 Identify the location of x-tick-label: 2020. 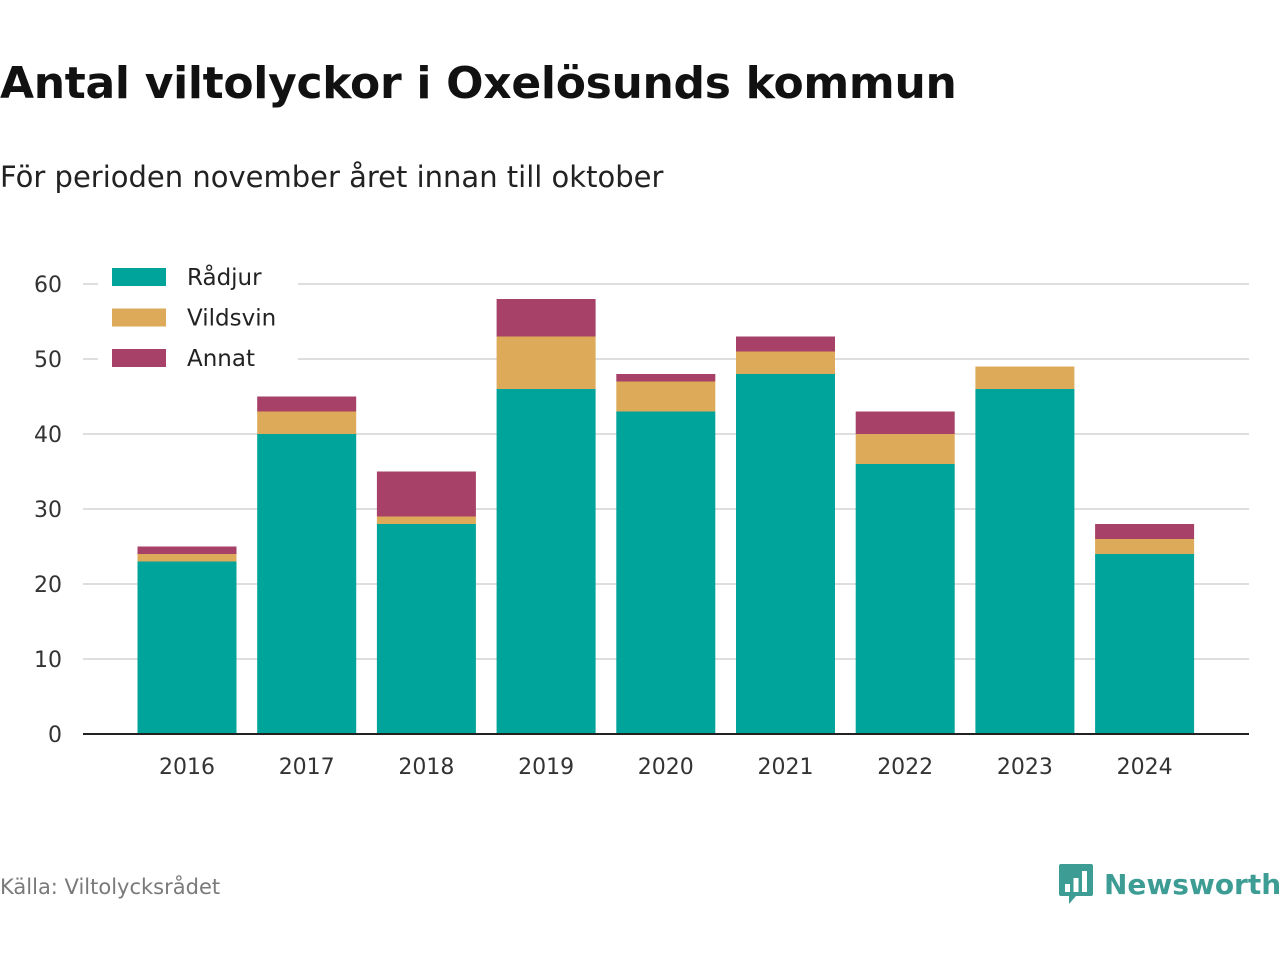
(666, 767).